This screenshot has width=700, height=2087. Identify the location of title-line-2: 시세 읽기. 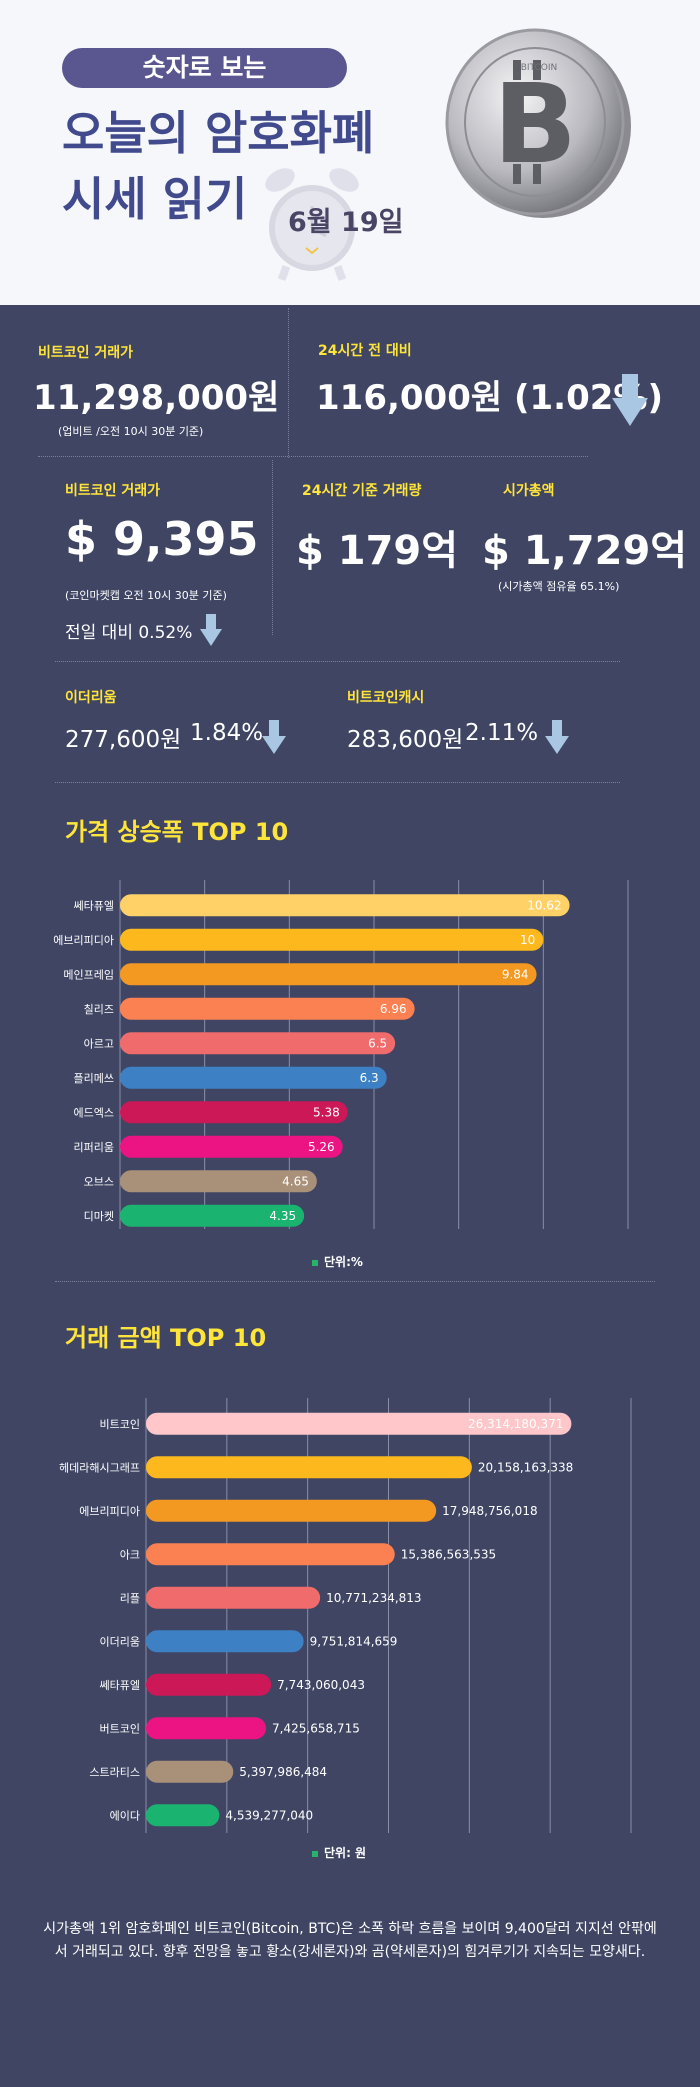
(155, 199).